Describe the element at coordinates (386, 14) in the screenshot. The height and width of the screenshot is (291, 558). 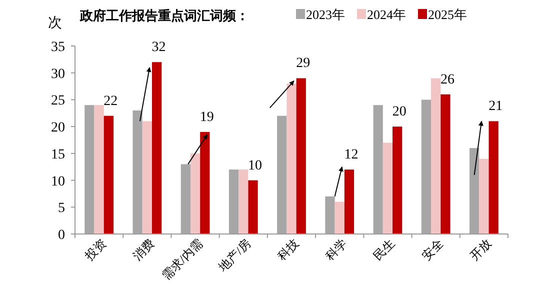
I see `legend-label: 2024年` at that location.